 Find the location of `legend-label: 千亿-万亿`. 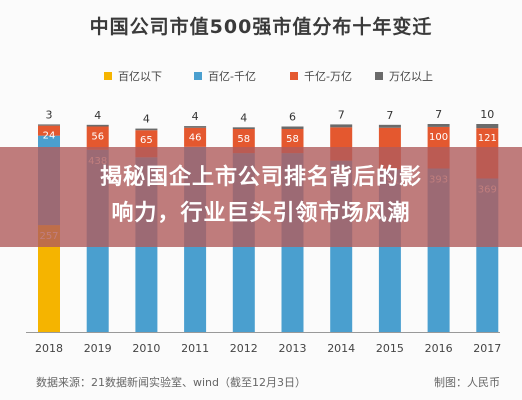

legend-label: 千亿-万亿 is located at coordinates (328, 76).